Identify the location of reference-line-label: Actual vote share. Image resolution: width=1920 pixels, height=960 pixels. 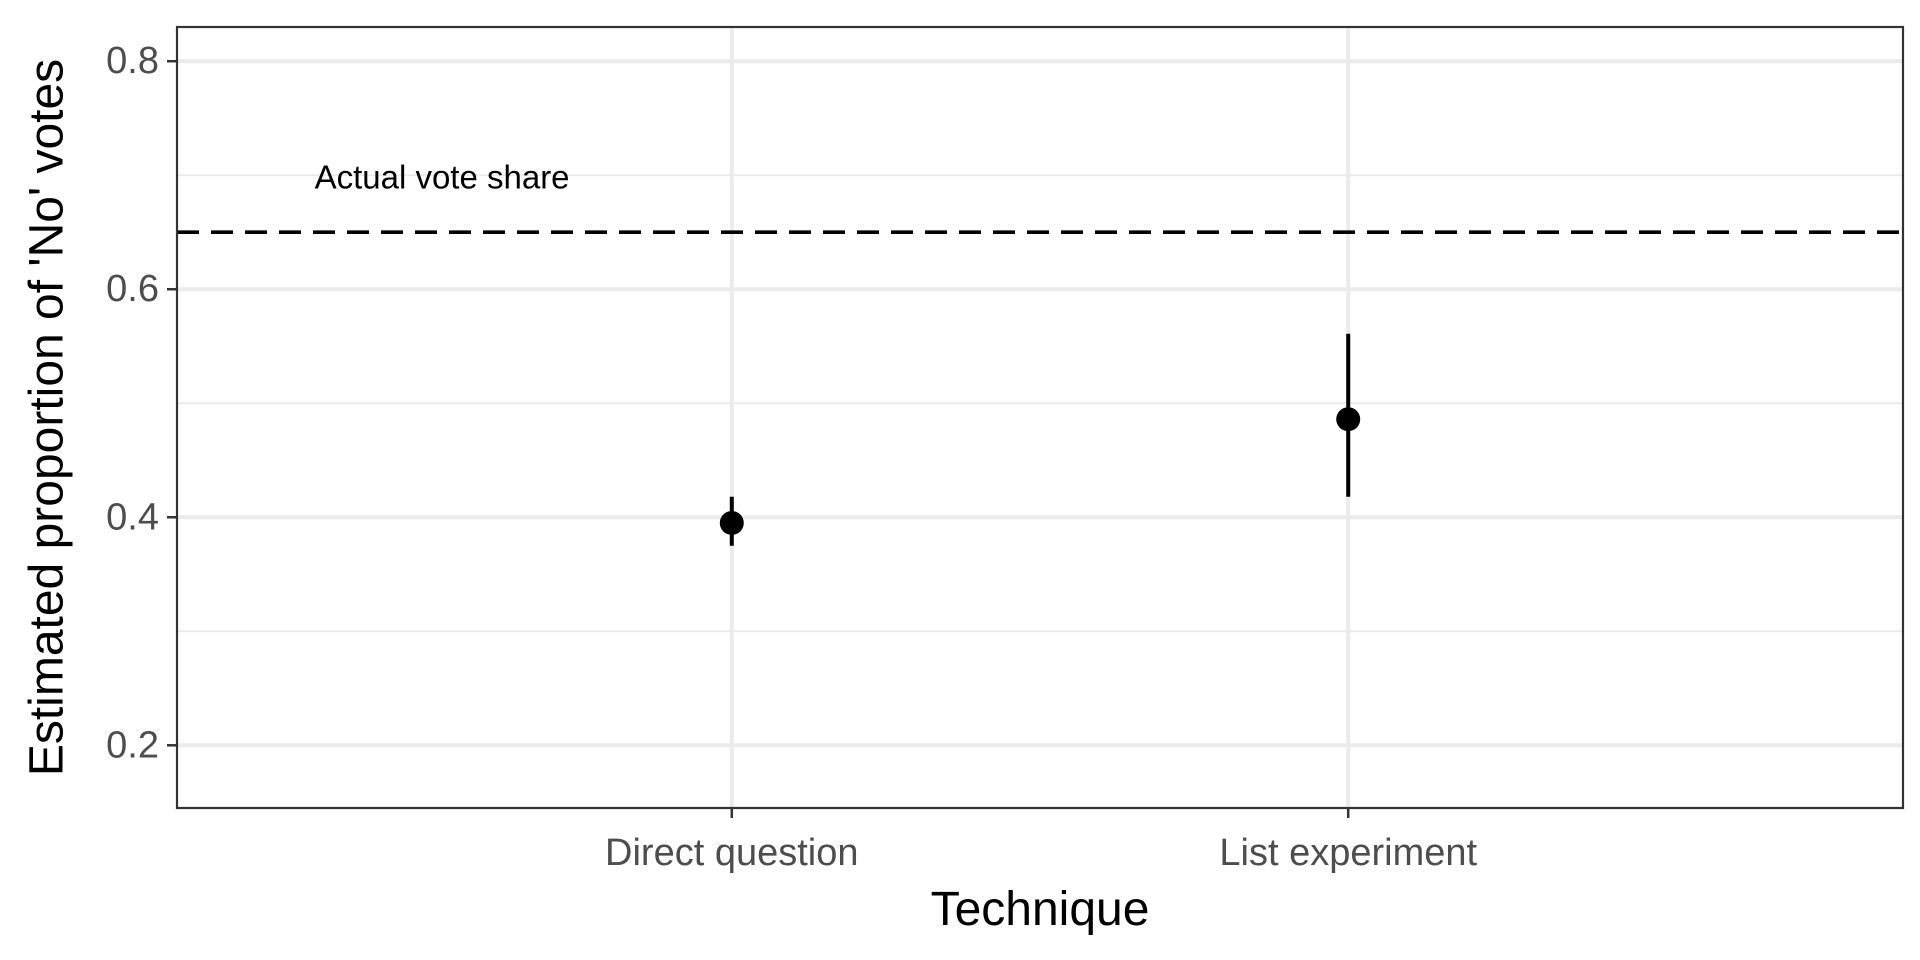
(442, 176).